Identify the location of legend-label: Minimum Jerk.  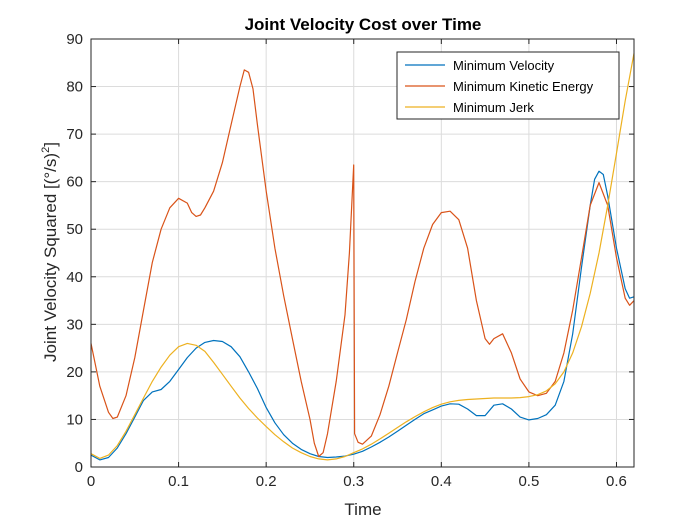
(493, 107).